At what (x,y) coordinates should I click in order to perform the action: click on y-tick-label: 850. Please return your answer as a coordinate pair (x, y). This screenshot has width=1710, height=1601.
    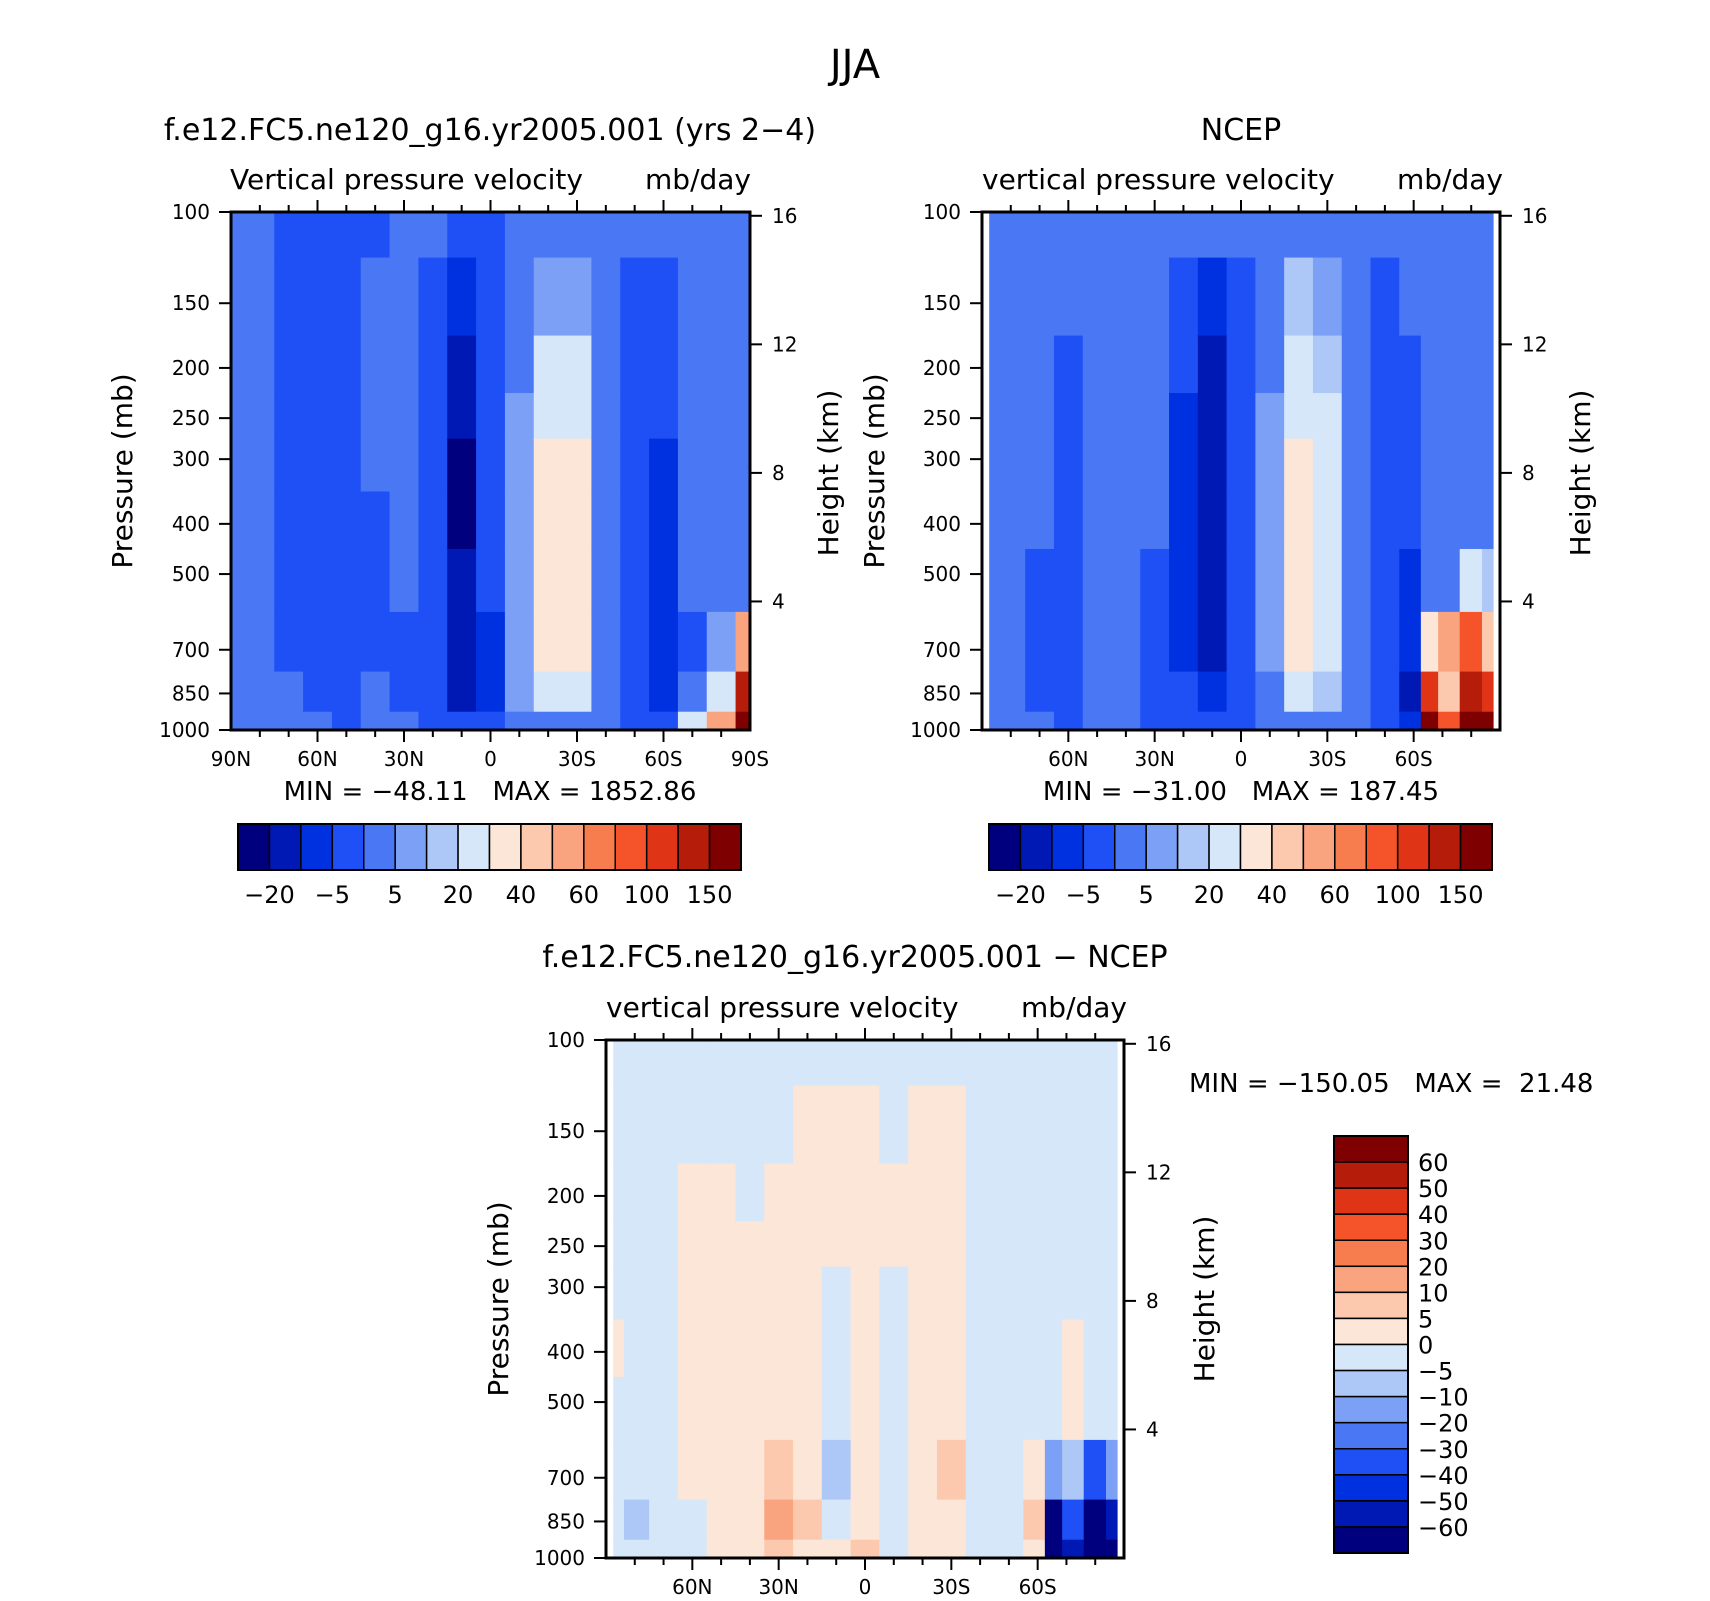
    Looking at the image, I should click on (942, 693).